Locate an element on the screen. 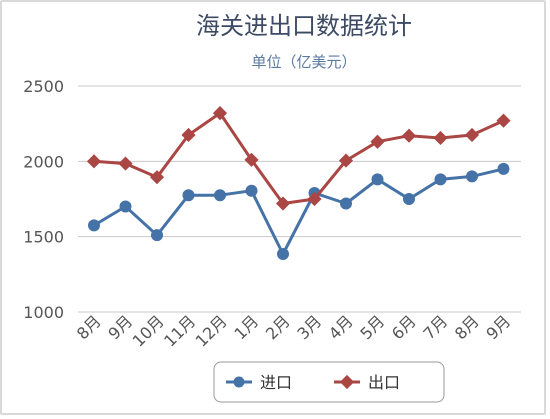  legend-import-marker is located at coordinates (239, 382).